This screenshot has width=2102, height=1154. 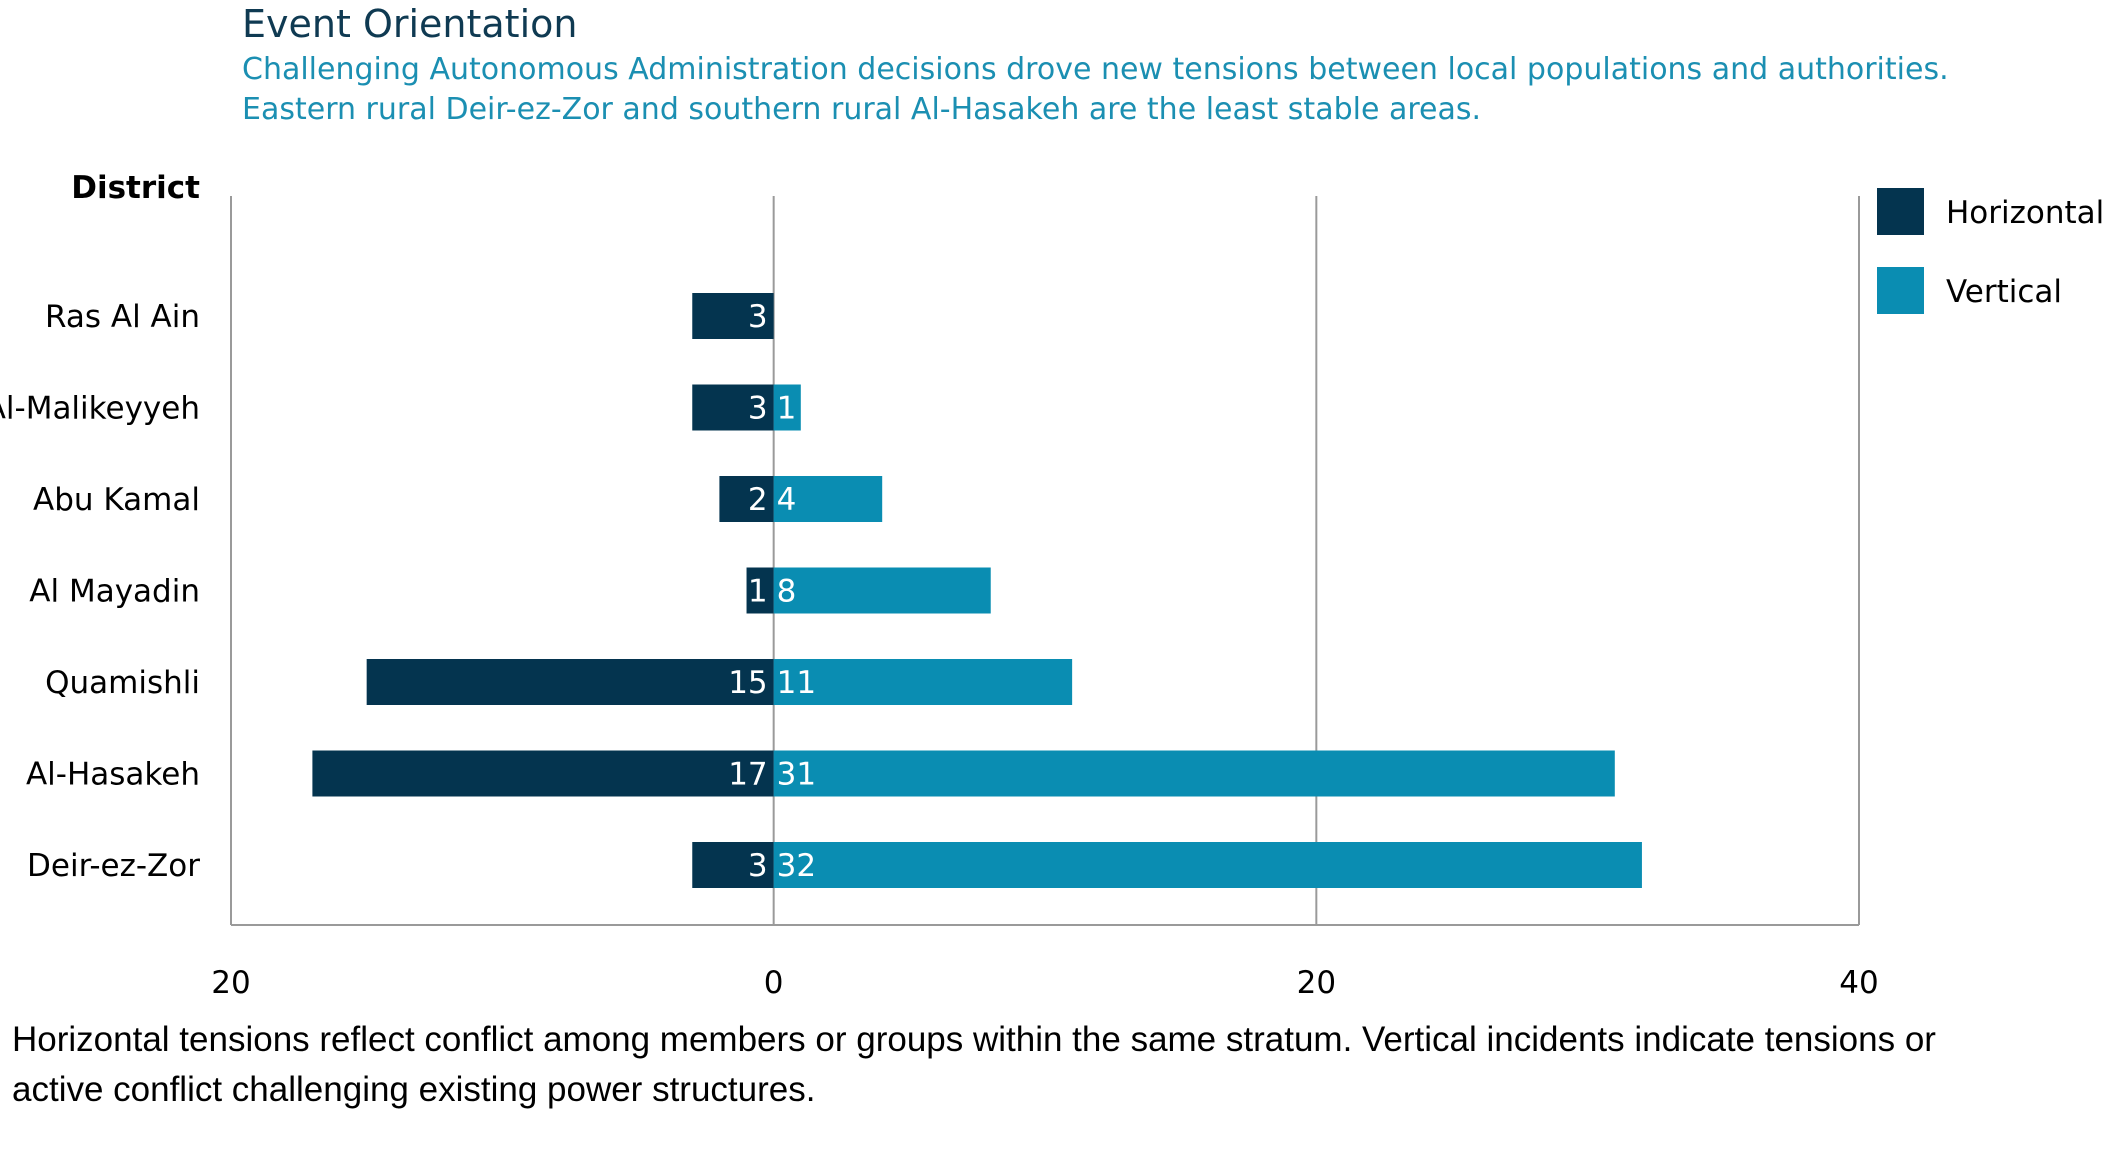 What do you see at coordinates (116, 500) in the screenshot?
I see `category-label: Abu Kamal` at bounding box center [116, 500].